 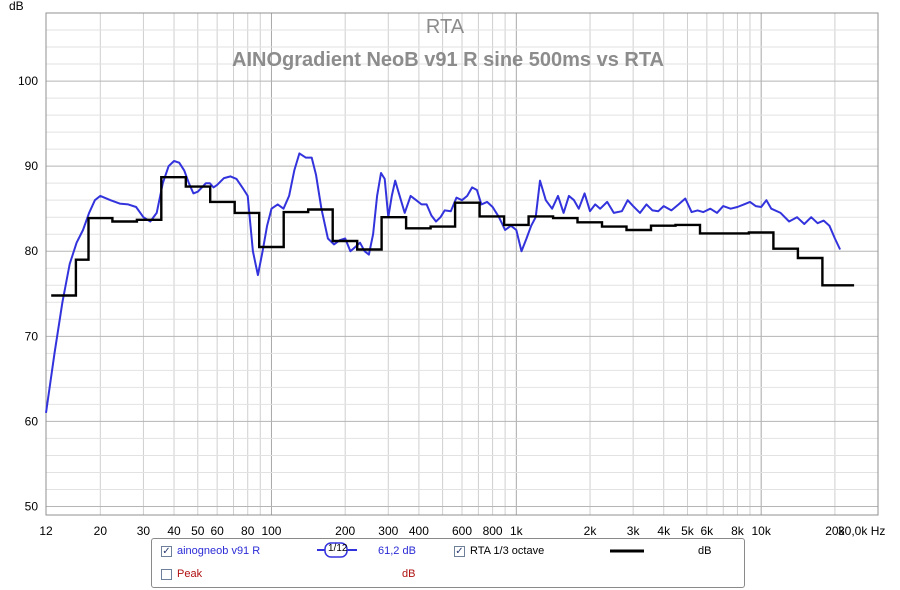 I want to click on peak-value: dB, so click(x=409, y=574).